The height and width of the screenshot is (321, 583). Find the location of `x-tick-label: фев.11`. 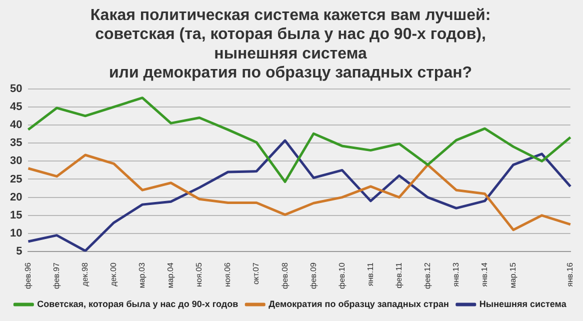

x-tick-label: фев.11 is located at coordinates (399, 275).